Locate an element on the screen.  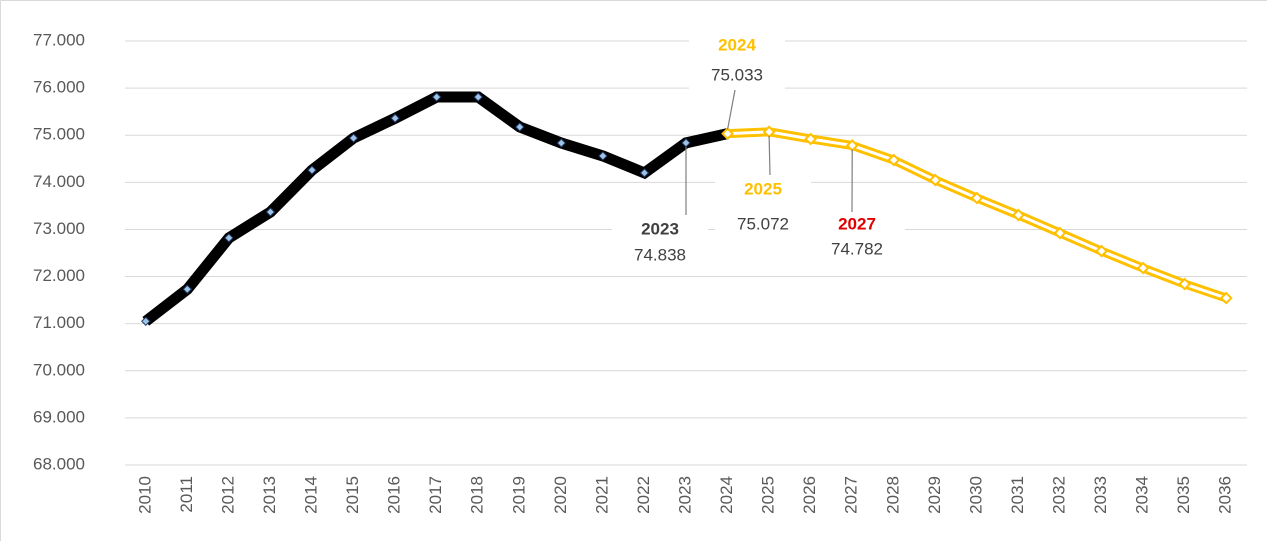
x-tick-label: 2020 is located at coordinates (560, 495).